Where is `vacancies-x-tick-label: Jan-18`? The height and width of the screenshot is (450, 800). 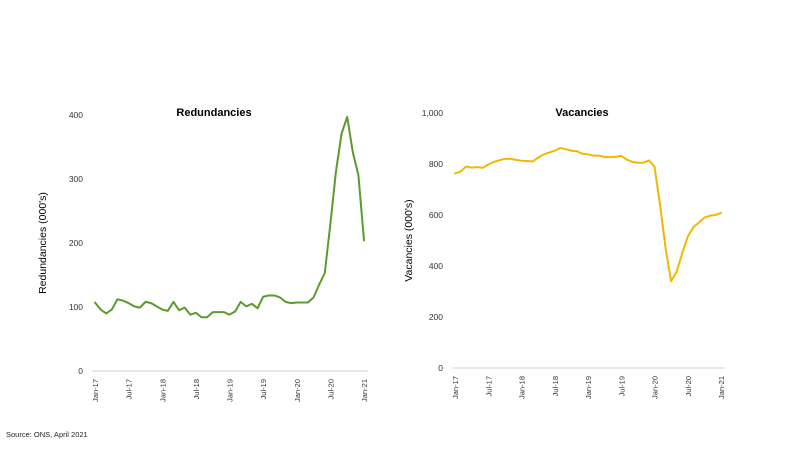 vacancies-x-tick-label: Jan-18 is located at coordinates (522, 387).